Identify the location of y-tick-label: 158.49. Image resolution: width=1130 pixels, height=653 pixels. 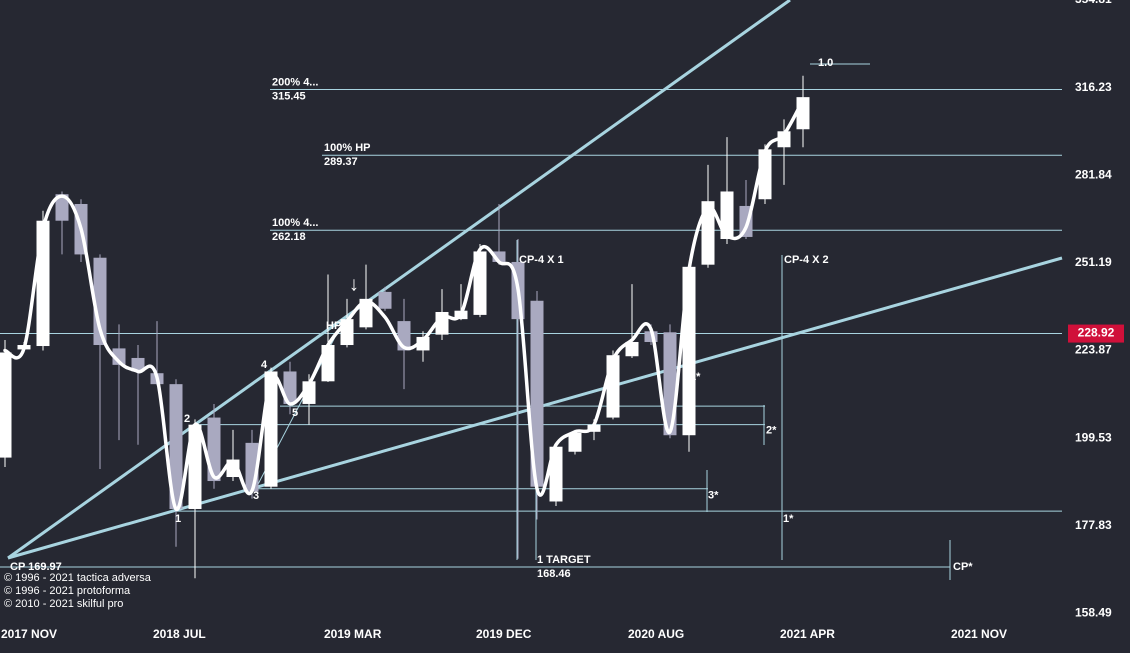
(1093, 613).